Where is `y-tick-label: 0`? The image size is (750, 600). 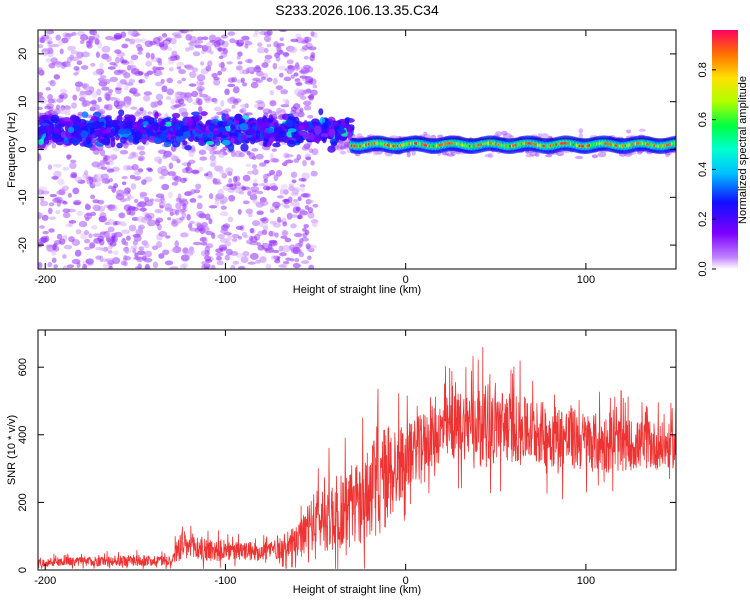
y-tick-label: 0 is located at coordinates (23, 570).